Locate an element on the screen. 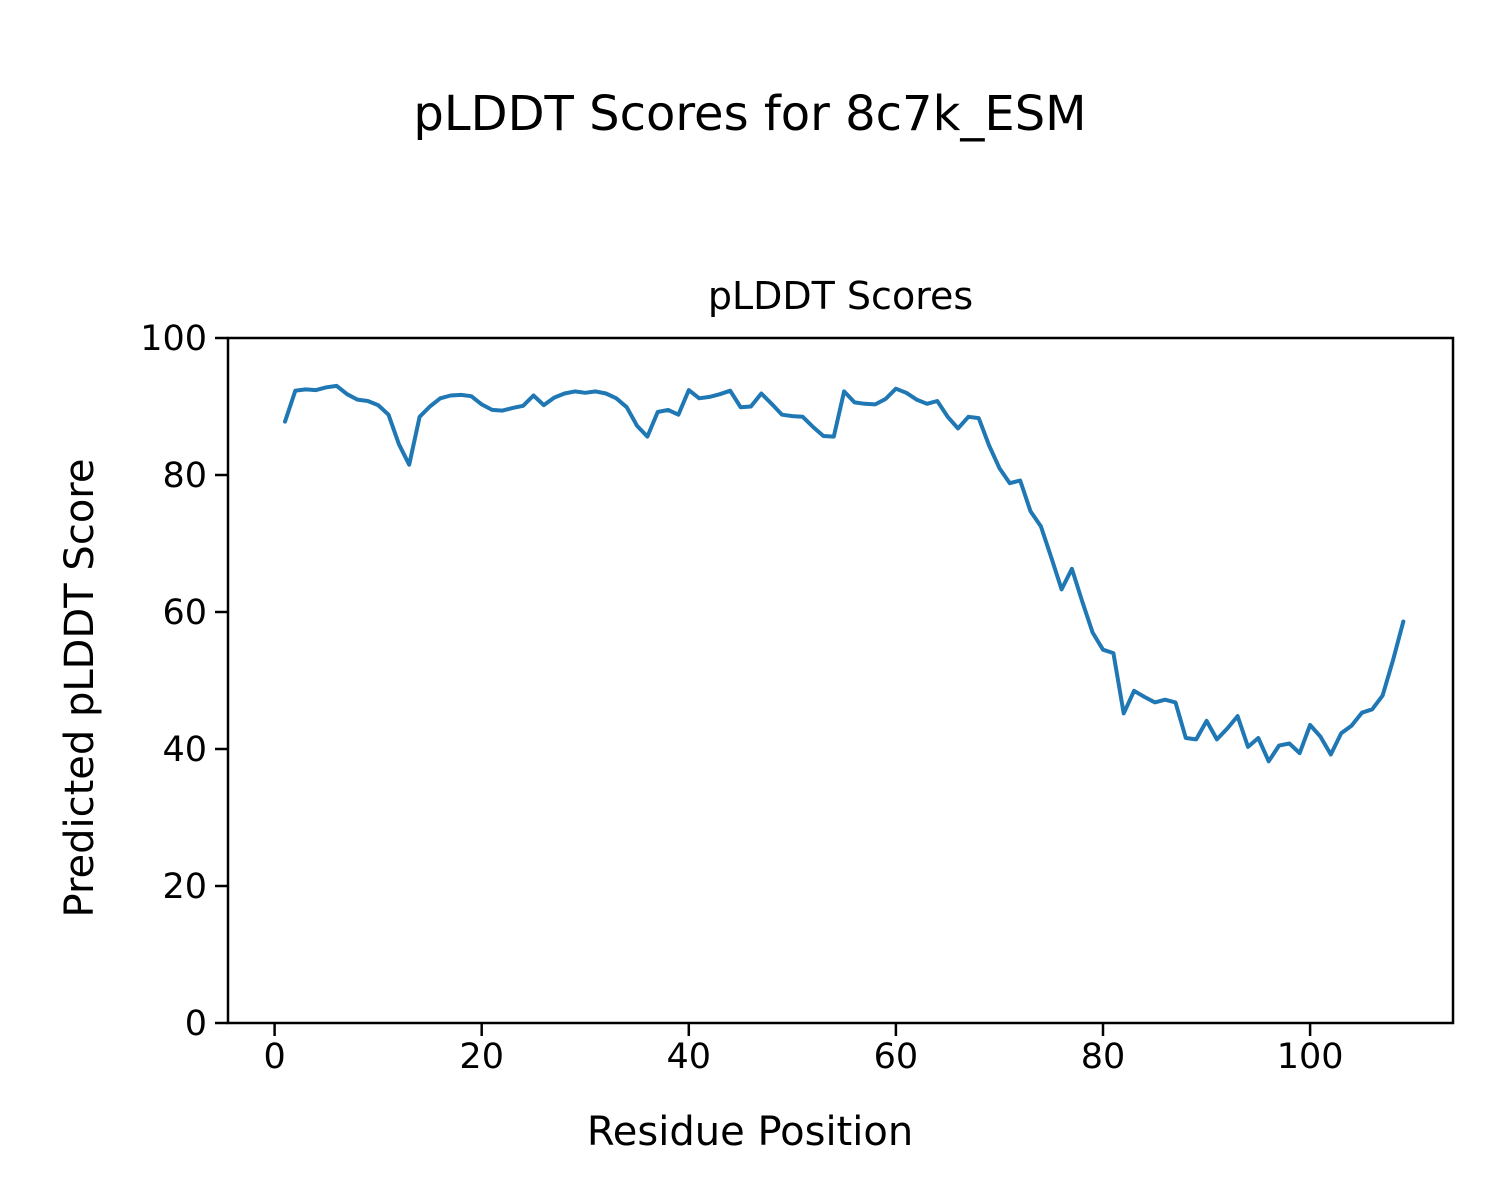  y-tick-label: 60 is located at coordinates (184, 613).